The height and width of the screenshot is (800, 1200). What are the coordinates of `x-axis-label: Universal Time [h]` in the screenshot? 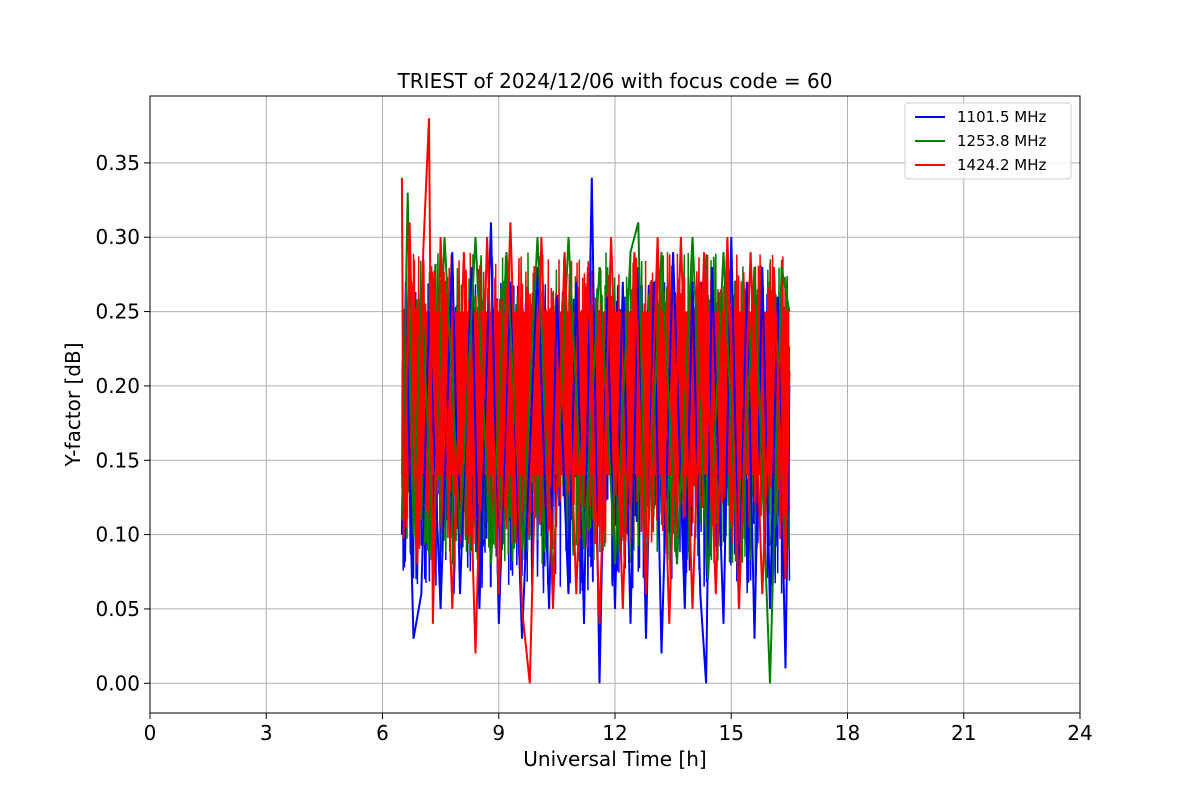 It's located at (614, 759).